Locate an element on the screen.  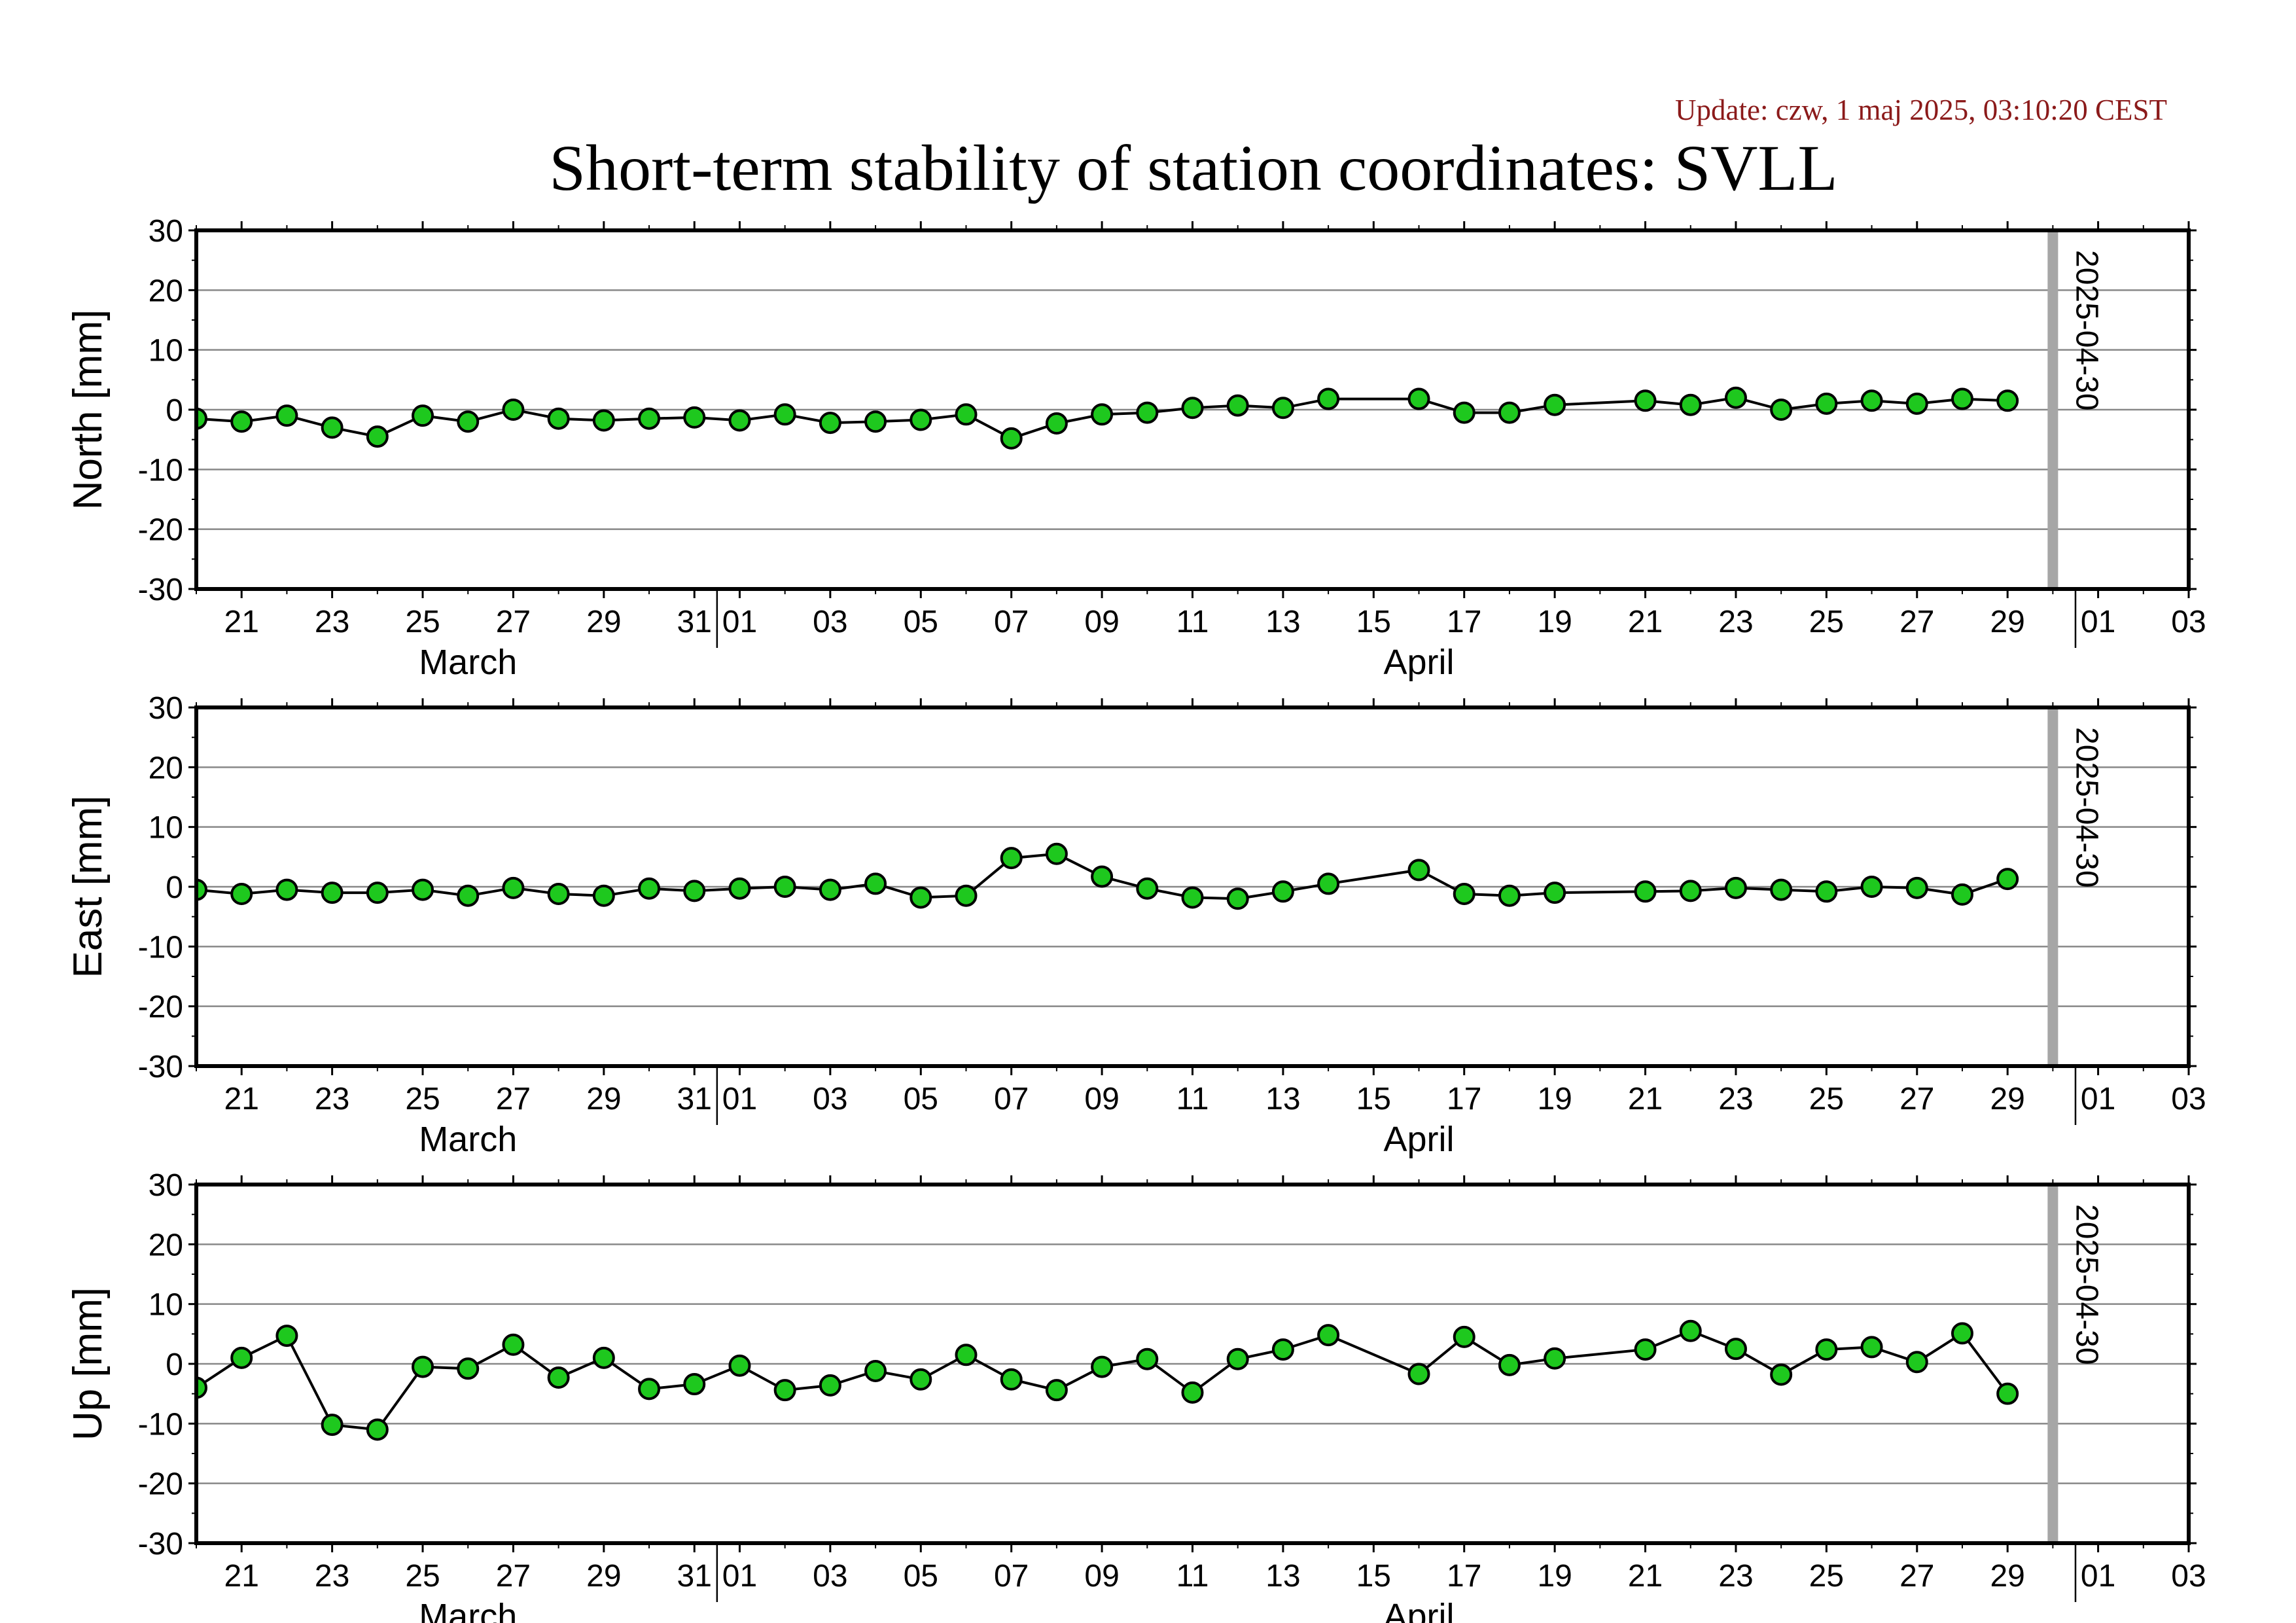
x-tick-label: 09 is located at coordinates (1101, 622).